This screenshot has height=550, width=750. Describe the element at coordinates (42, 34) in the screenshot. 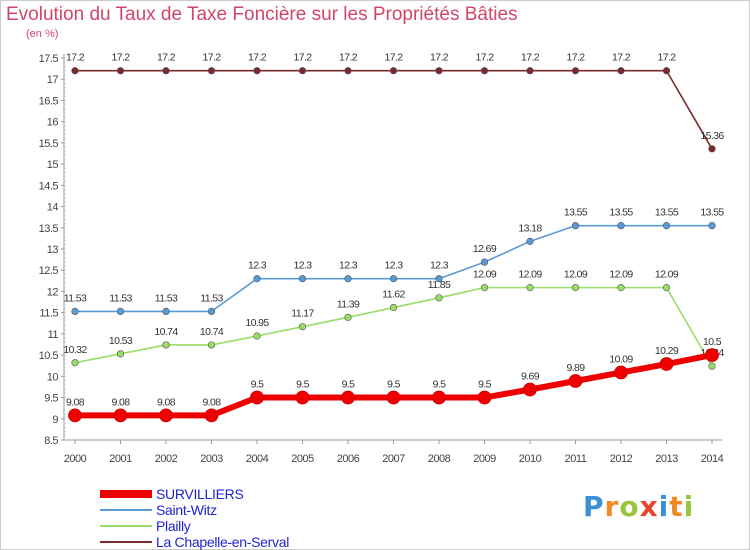

I see `y-axis-label: (en %)` at that location.